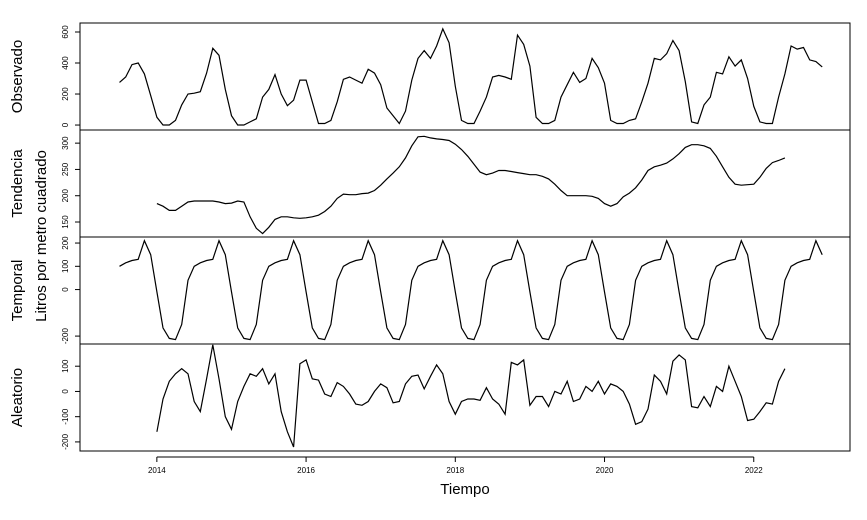  Describe the element at coordinates (65, 169) in the screenshot. I see `y-tick-label: 250` at that location.